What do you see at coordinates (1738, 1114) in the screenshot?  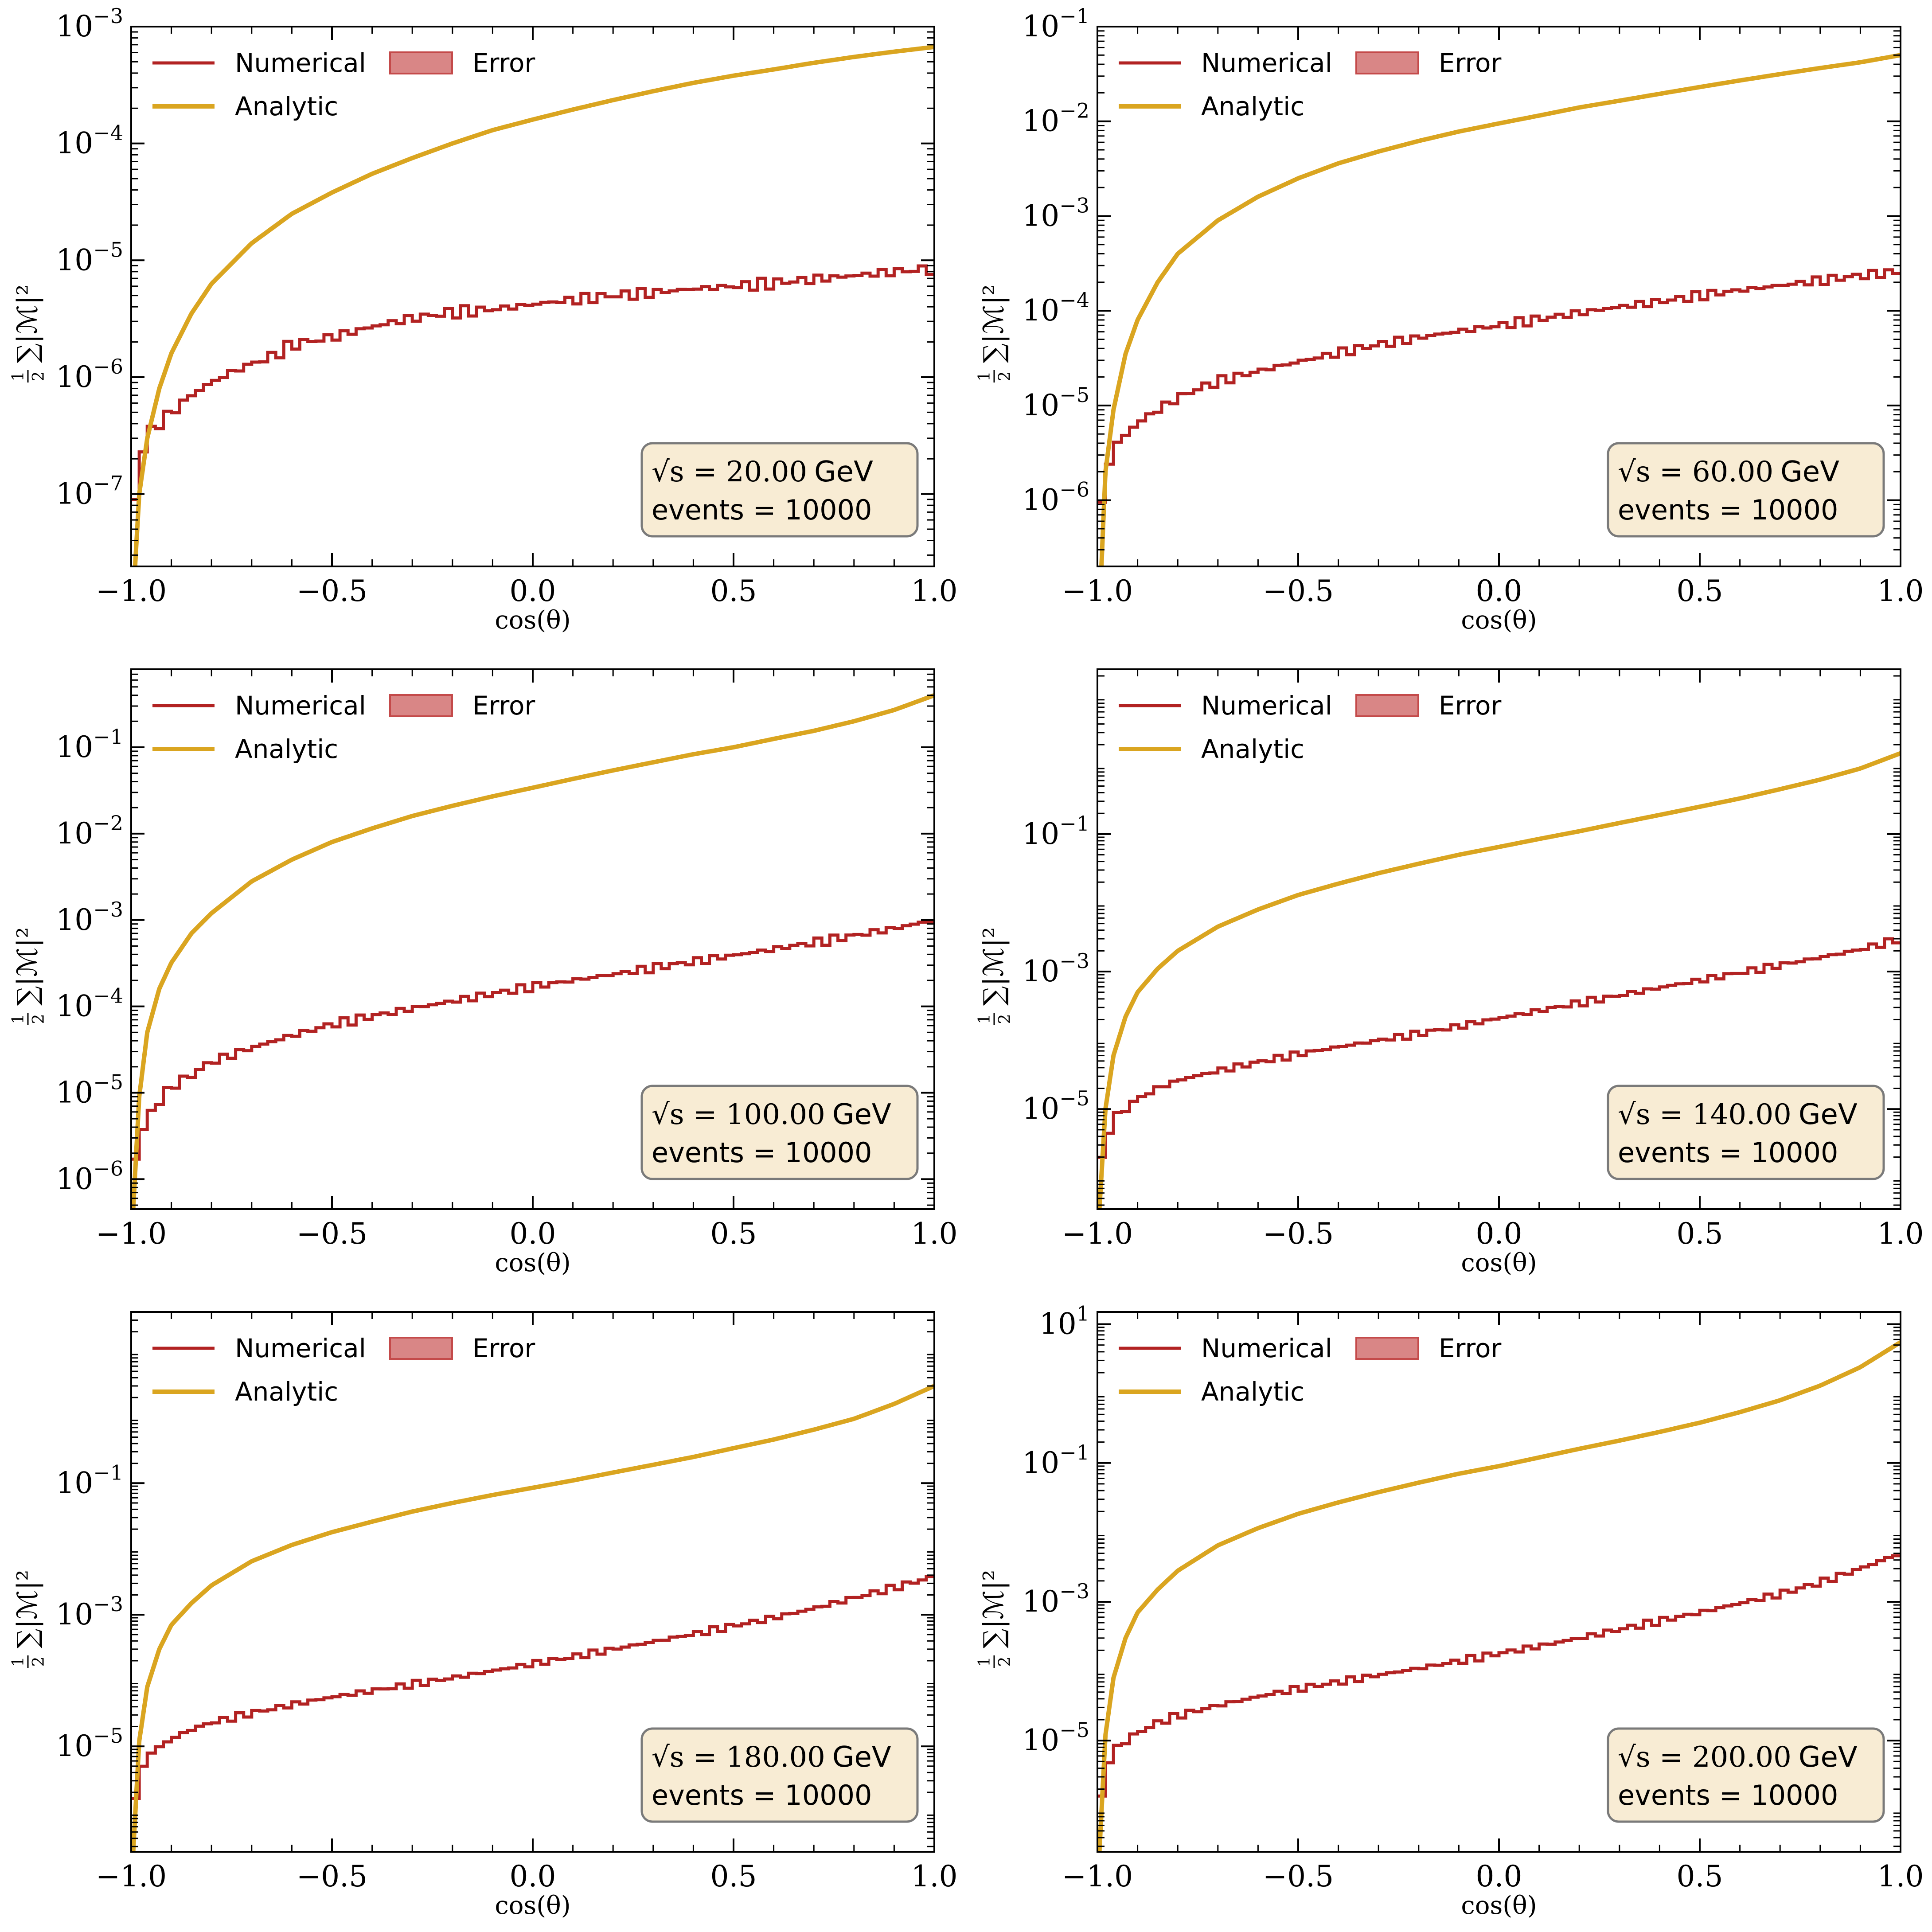 I see `annotation-energy: √s = 140.00 GeV` at bounding box center [1738, 1114].